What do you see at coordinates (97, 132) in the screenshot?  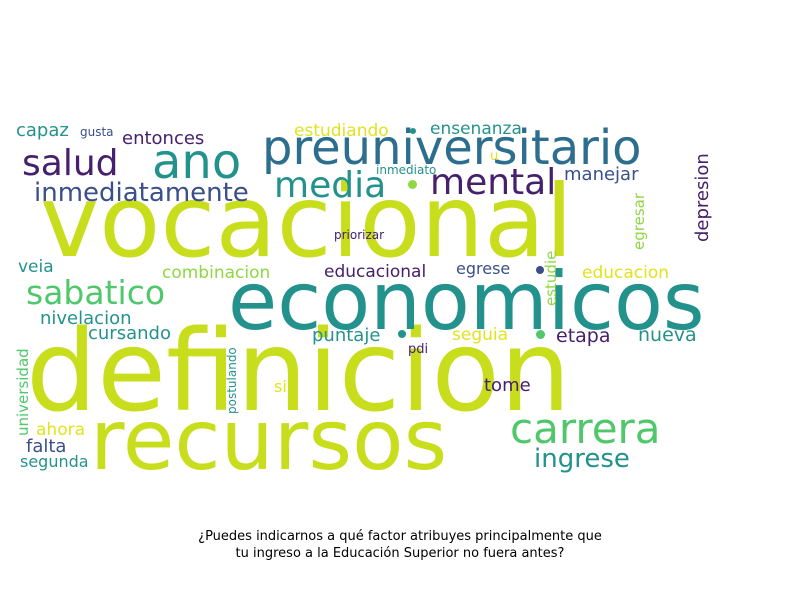 I see `word-gusta: gusta` at bounding box center [97, 132].